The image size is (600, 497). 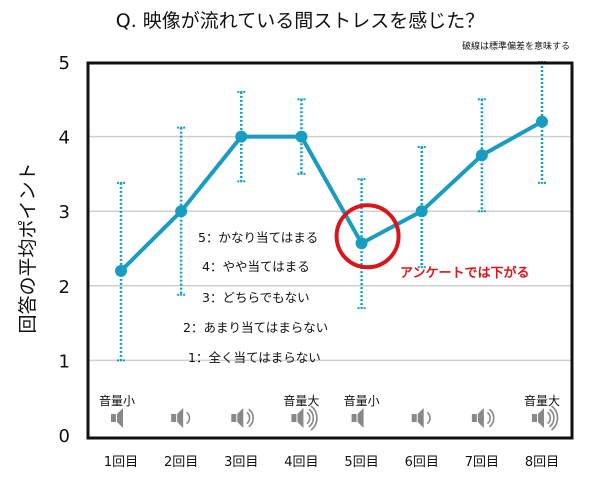 I want to click on x-tick-label: 7回目, so click(x=482, y=462).